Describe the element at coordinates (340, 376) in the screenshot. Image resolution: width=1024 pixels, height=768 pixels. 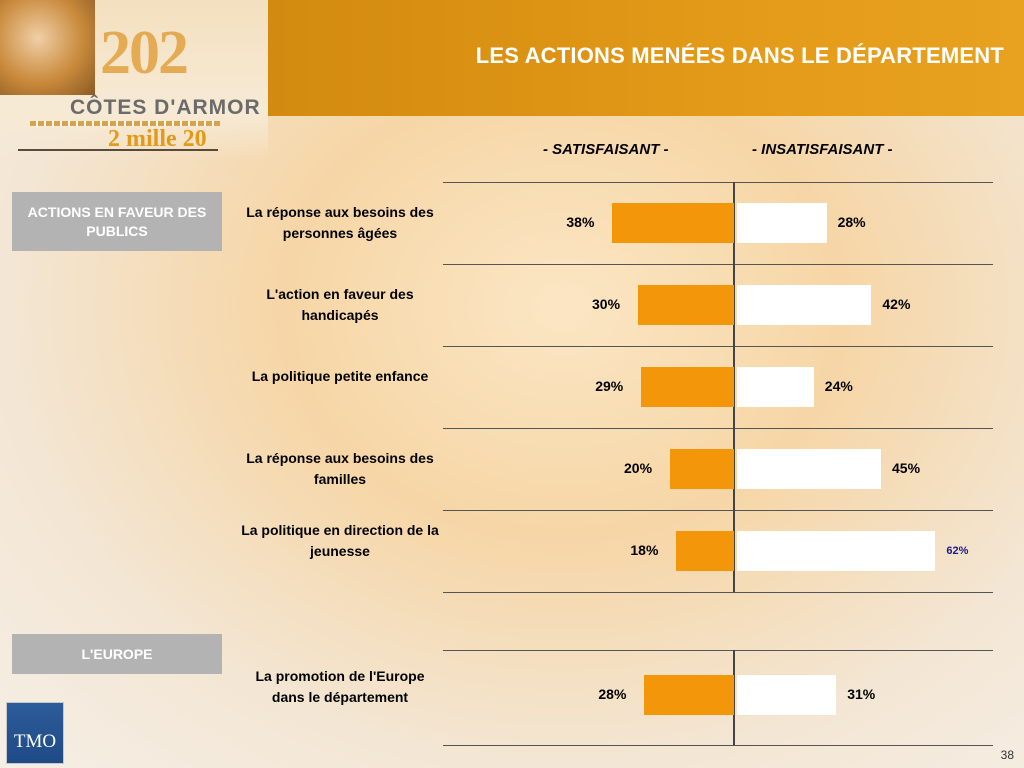
I see `category-label: La politique petite enfance` at that location.